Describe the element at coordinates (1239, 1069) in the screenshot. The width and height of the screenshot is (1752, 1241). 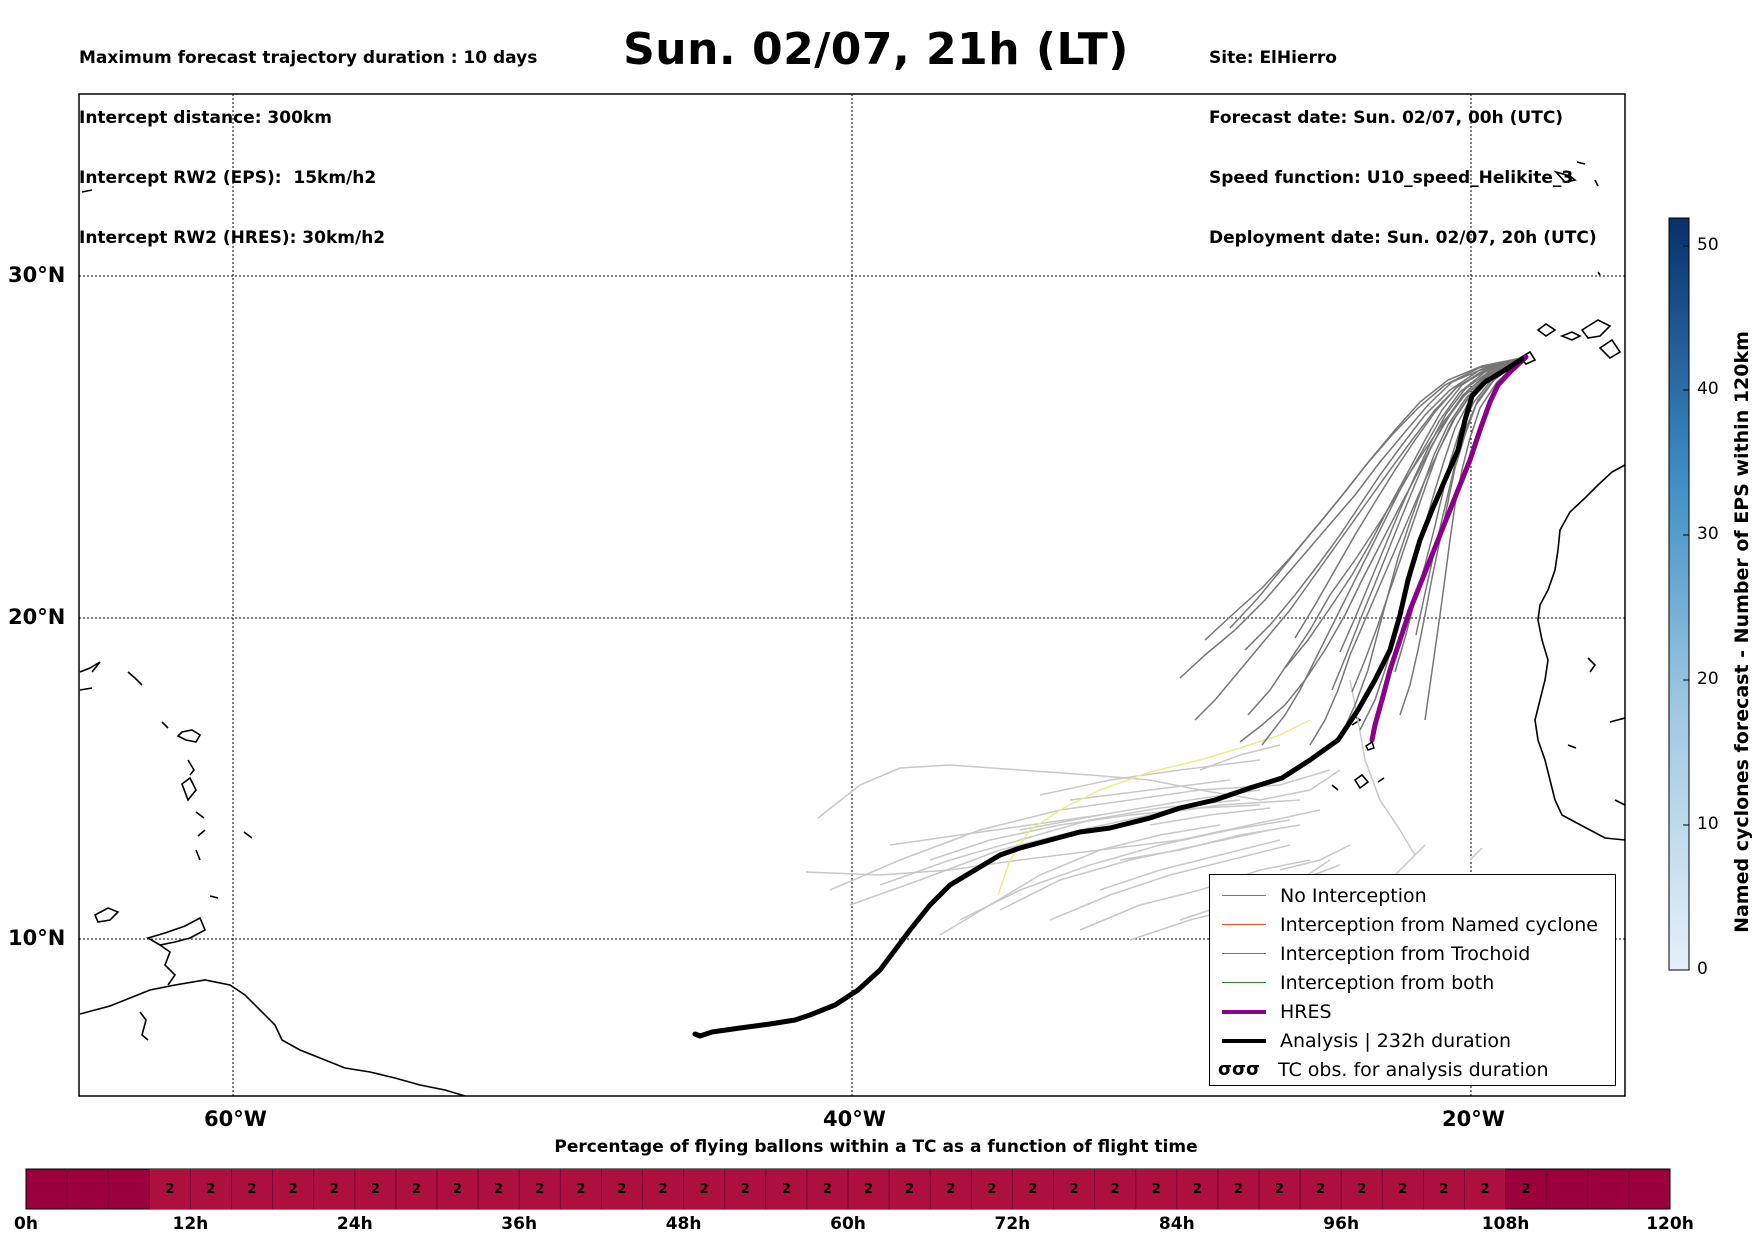
I see `tc-obs-symbol-icon: σσσ` at that location.